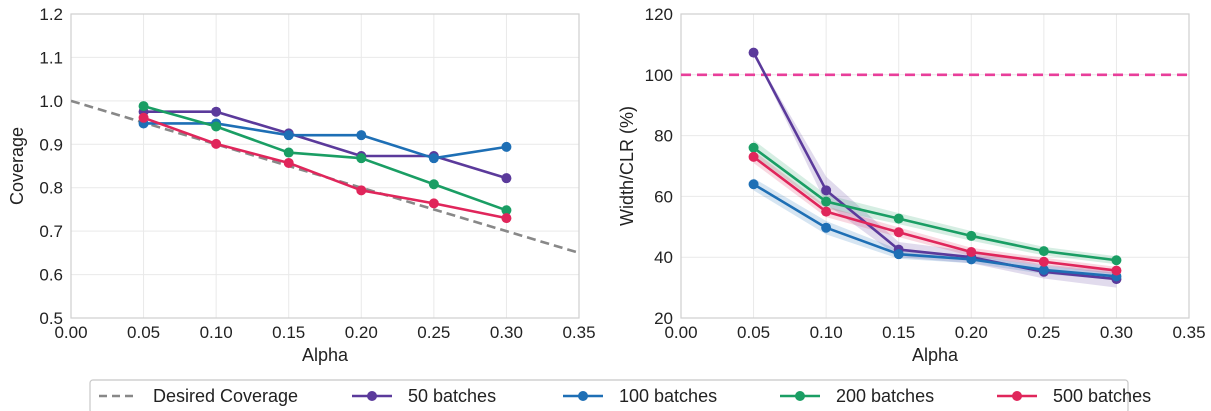  Describe the element at coordinates (885, 396) in the screenshot. I see `legend-200-batches-label: 200 batches` at that location.